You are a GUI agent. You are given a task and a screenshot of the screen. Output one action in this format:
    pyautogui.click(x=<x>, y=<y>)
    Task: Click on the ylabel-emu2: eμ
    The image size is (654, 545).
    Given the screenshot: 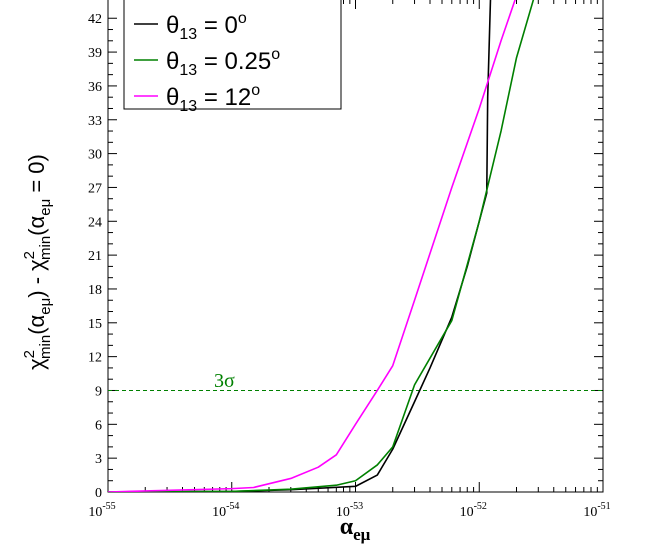 What is the action you would take?
    pyautogui.click(x=45, y=207)
    